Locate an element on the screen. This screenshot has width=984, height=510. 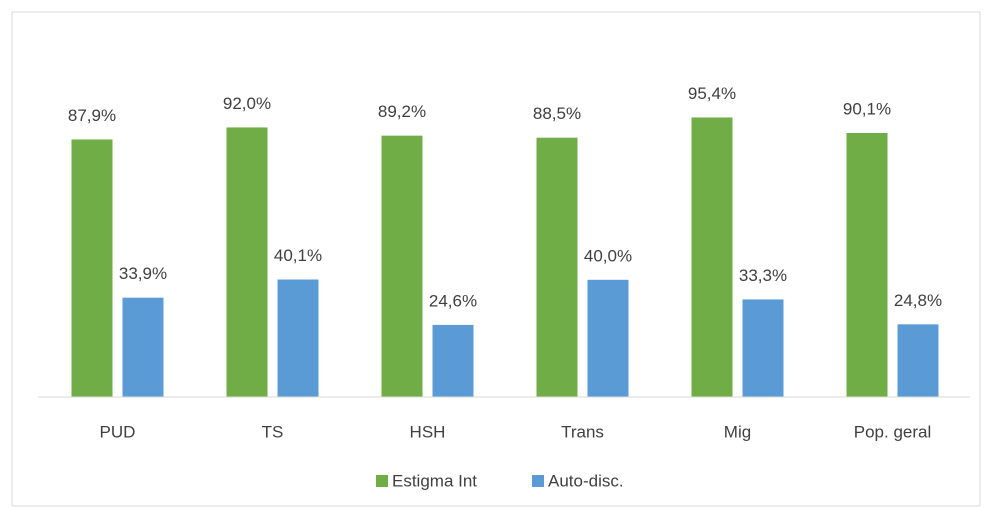
legend-label: Auto-disc. is located at coordinates (586, 480).